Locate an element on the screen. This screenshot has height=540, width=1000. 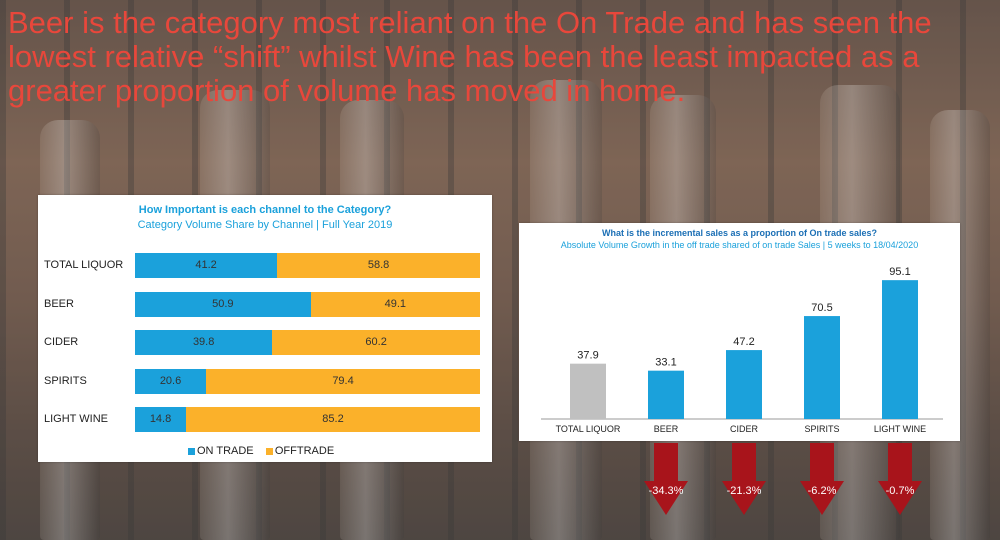
x-tick-label-total-liquor: TOTAL LIQUOR is located at coordinates (588, 429).